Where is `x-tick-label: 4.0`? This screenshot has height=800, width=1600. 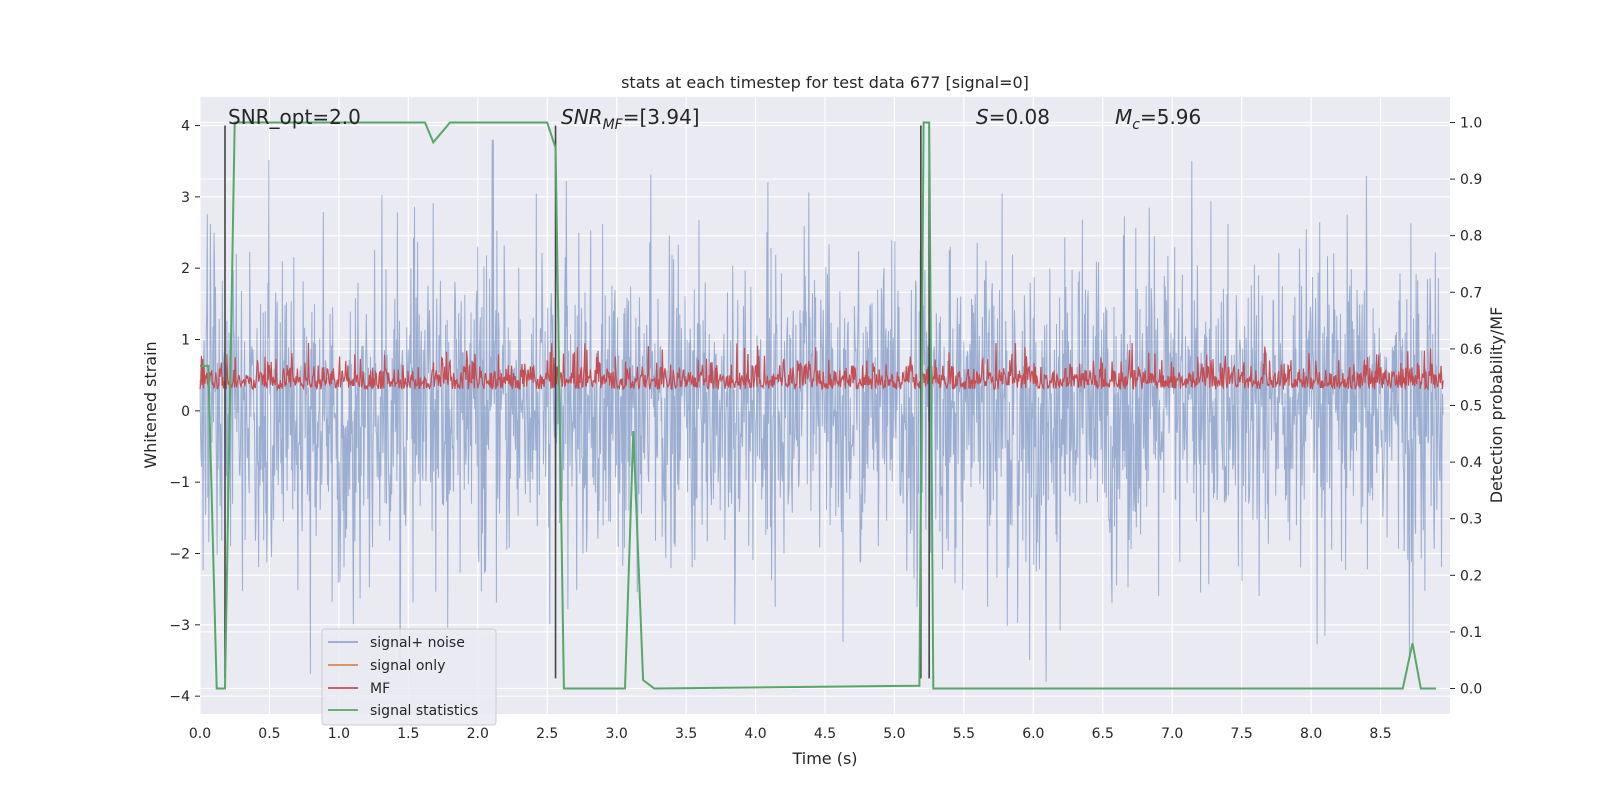 x-tick-label: 4.0 is located at coordinates (755, 734).